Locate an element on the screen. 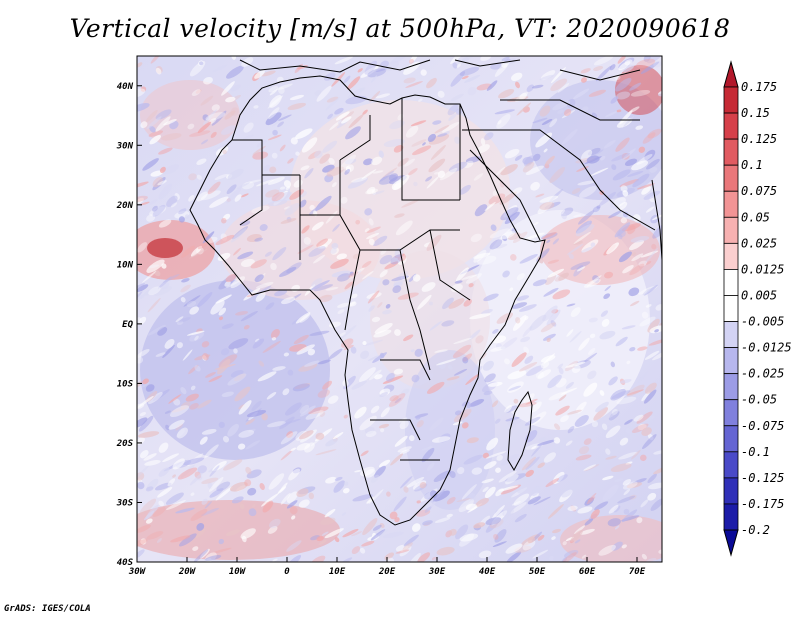 The width and height of the screenshot is (800, 618). latitude-axis: 40N 30N 20N 10N EQ 10S 20S 30S 40S is located at coordinates (129, 325).